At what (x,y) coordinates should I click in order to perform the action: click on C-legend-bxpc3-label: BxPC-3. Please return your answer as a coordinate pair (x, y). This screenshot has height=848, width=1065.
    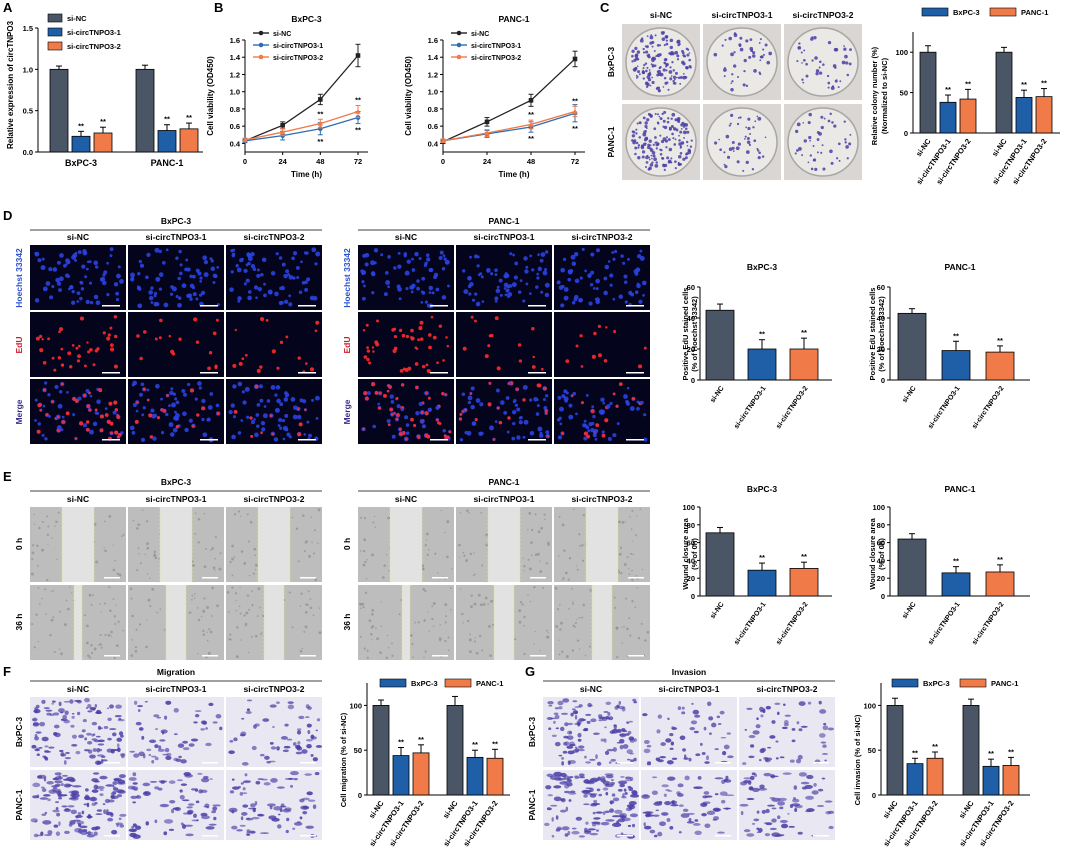
    Looking at the image, I should click on (966, 12).